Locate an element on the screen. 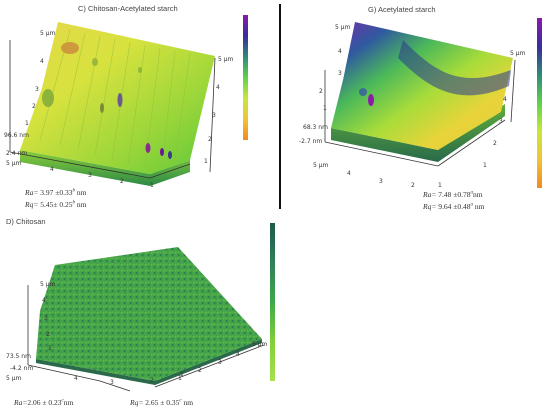 The height and width of the screenshot is (412, 550). panel-d-colorbar is located at coordinates (272, 302).